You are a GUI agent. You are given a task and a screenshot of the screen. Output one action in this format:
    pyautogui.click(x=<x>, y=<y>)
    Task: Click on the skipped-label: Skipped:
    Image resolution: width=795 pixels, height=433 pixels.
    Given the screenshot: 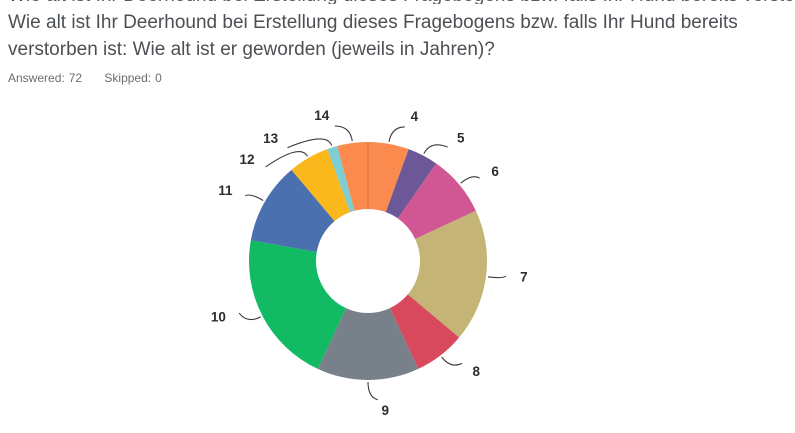 What is the action you would take?
    pyautogui.click(x=128, y=78)
    